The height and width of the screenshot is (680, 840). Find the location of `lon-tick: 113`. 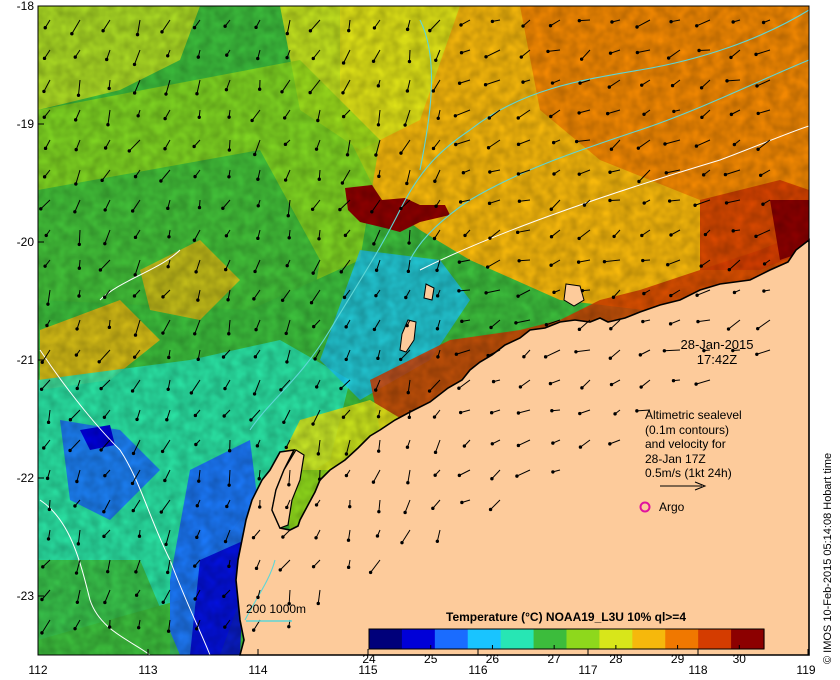

lon-tick: 113 is located at coordinates (147, 670).